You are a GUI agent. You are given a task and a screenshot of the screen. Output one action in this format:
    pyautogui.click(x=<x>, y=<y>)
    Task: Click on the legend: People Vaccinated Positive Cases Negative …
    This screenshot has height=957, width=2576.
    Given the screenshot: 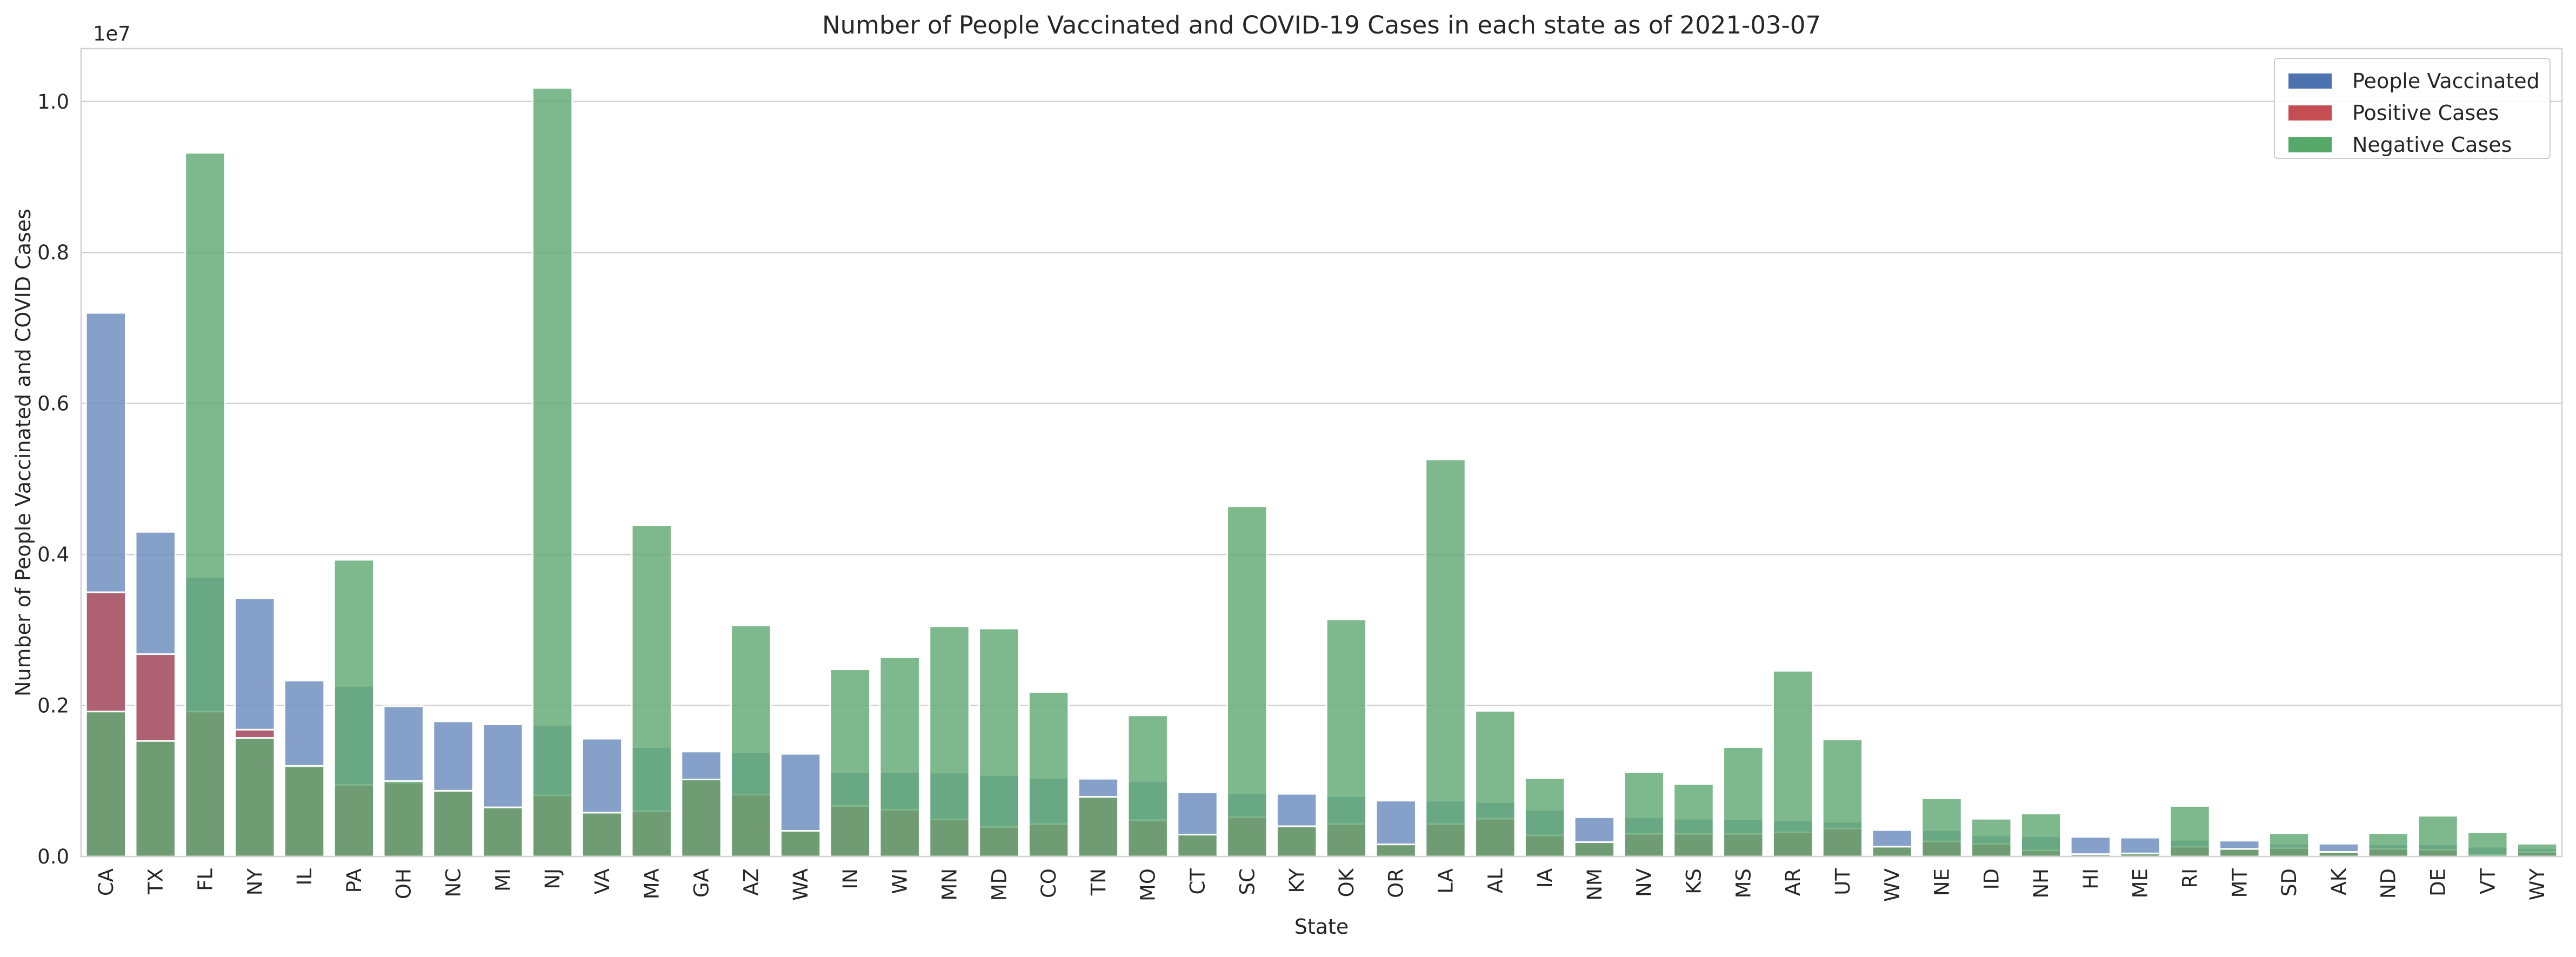 What is the action you would take?
    pyautogui.click(x=2413, y=109)
    